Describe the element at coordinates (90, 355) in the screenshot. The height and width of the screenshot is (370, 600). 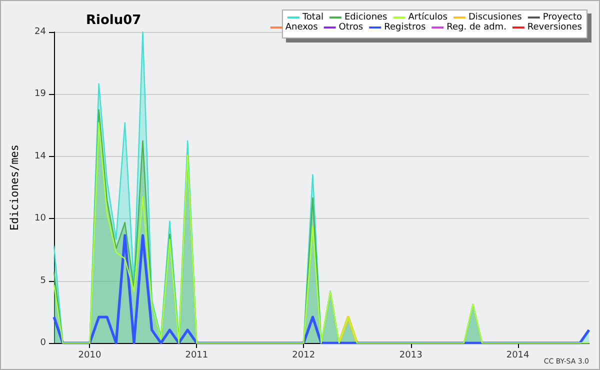
I see `x-tick-label: 2010` at that location.